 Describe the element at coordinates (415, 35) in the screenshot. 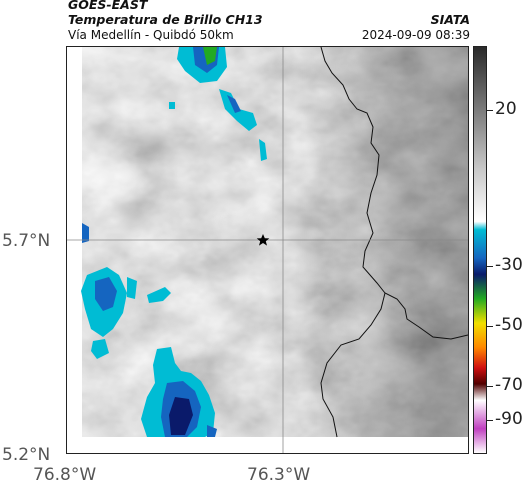

I see `timestamp: 2024-09-09 08:39` at that location.